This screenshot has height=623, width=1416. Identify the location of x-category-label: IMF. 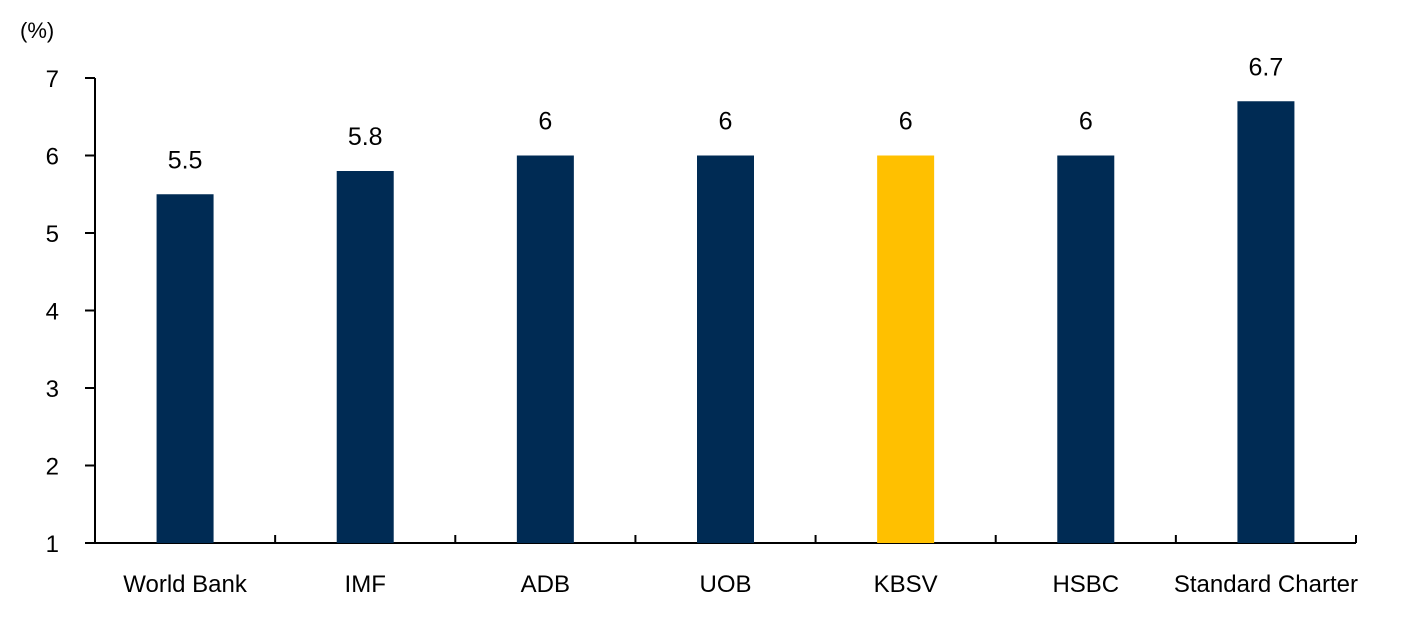
(365, 584).